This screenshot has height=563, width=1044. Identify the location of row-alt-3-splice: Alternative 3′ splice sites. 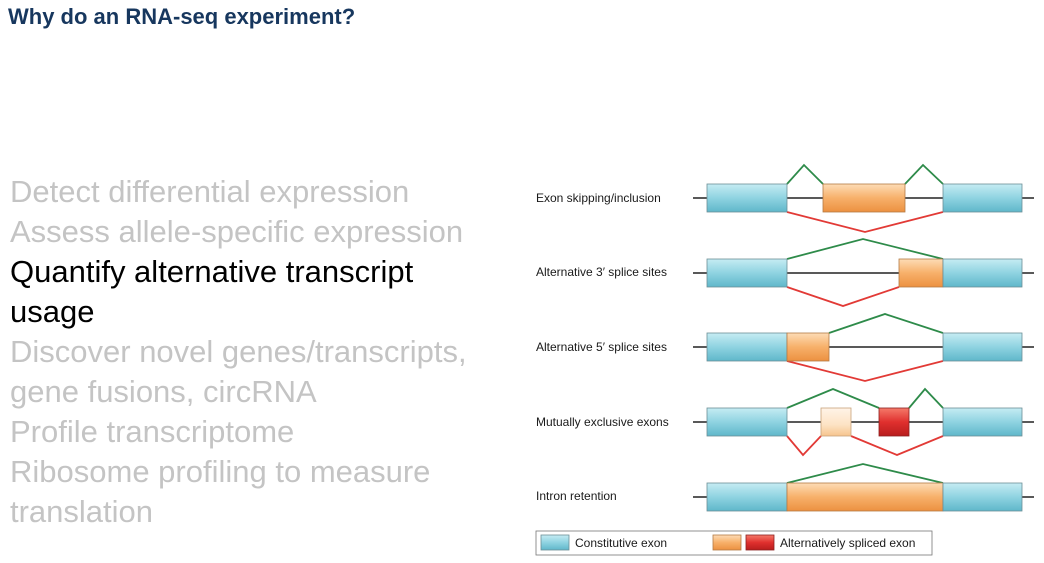
(785, 272).